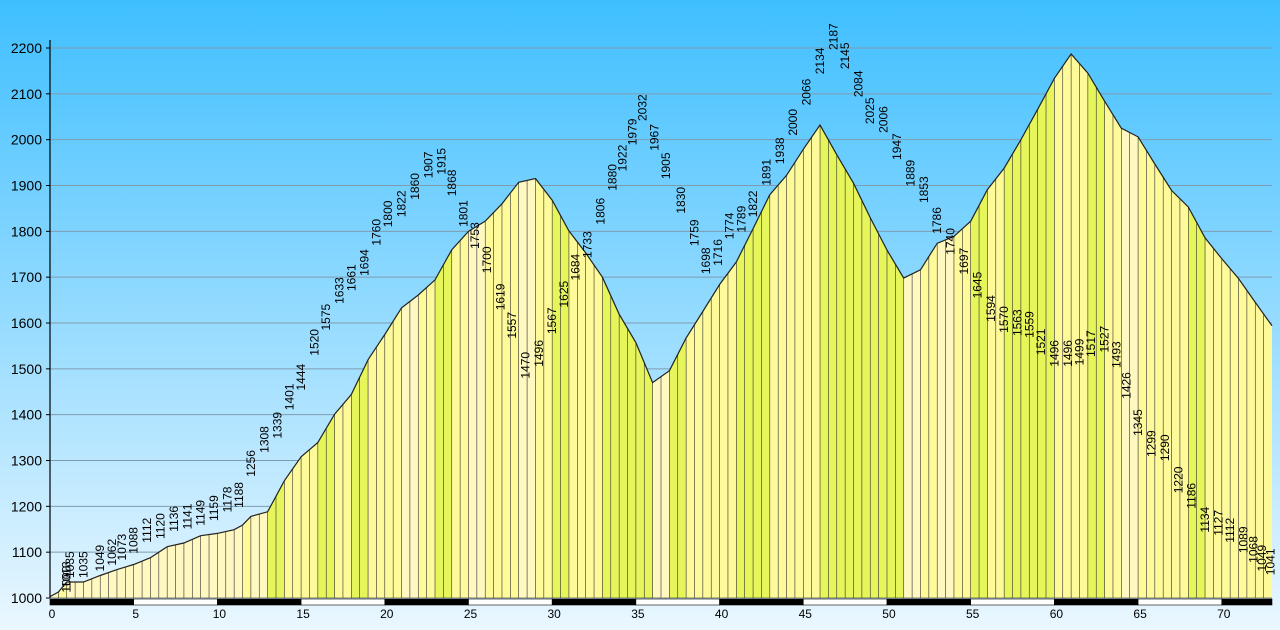 This screenshot has width=1280, height=630. What do you see at coordinates (303, 614) in the screenshot?
I see `x-tick-label-3: 15` at bounding box center [303, 614].